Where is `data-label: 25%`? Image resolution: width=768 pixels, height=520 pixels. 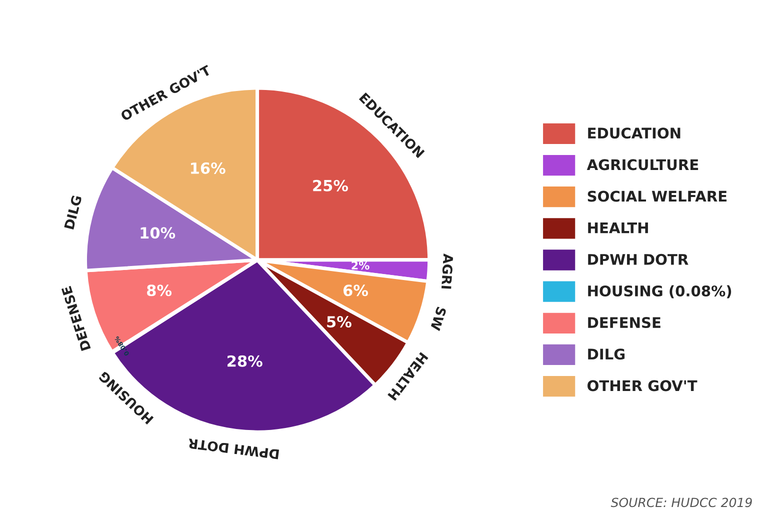 data-label: 25% is located at coordinates (330, 186).